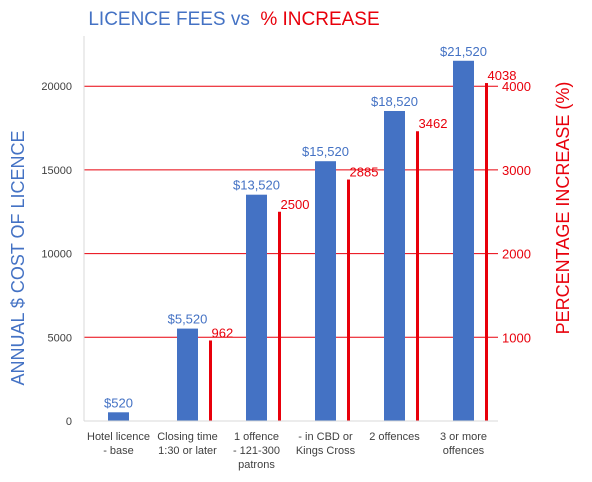 The image size is (592, 482). Describe the element at coordinates (464, 451) in the screenshot. I see `x-tick-label-line: offences` at that location.